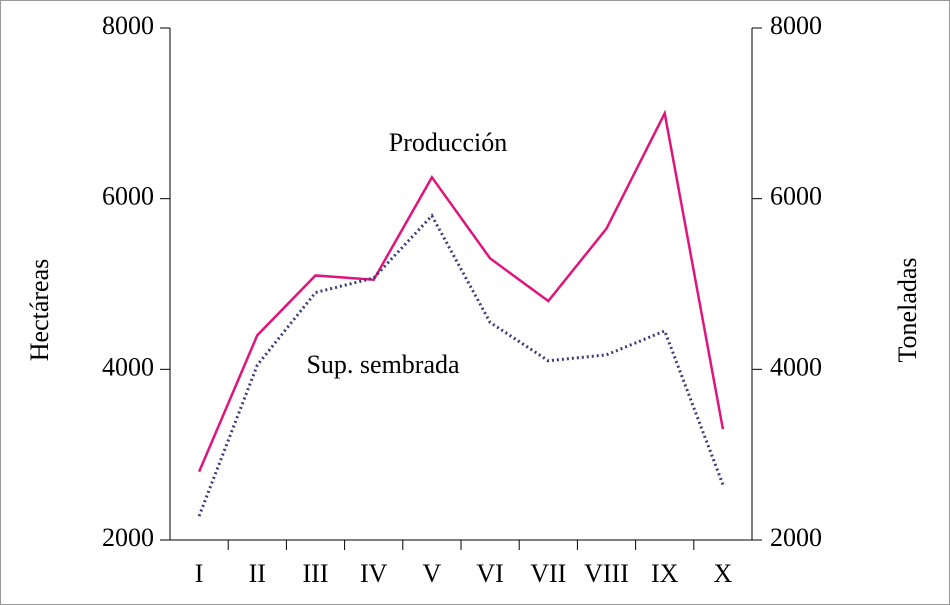 The width and height of the screenshot is (950, 605). I want to click on x-tick-label: VIII, so click(606, 573).